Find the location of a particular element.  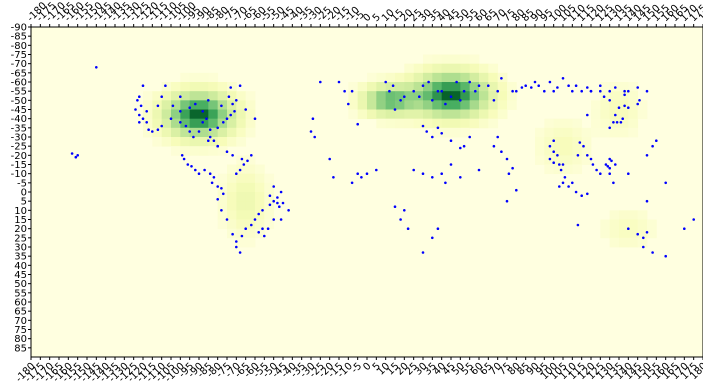

y-tick-label: -70 is located at coordinates (19, 64).